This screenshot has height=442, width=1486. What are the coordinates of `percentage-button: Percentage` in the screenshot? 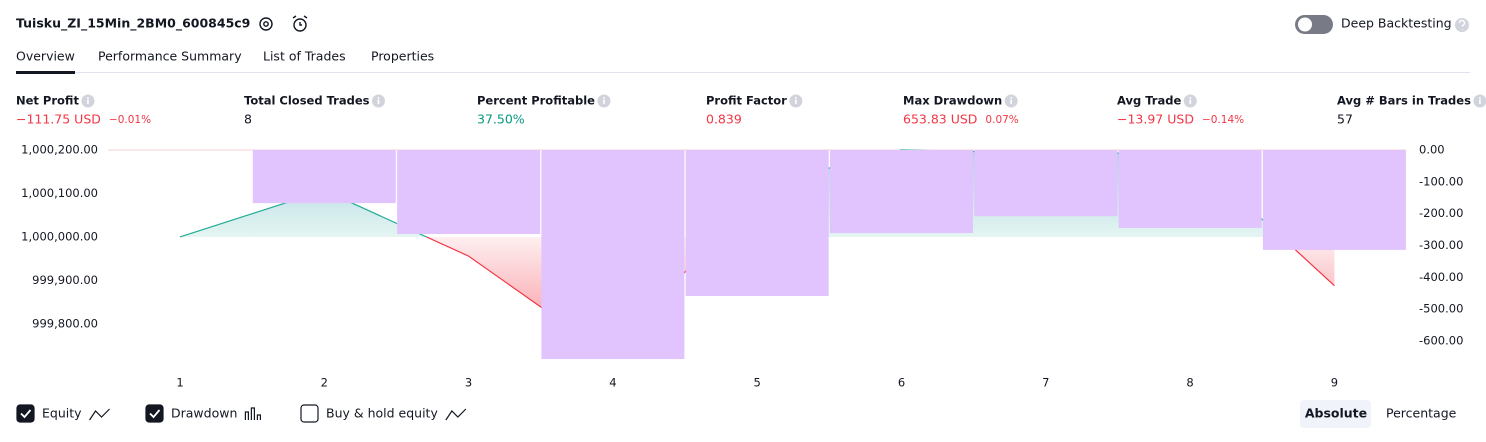 It's located at (1421, 413).